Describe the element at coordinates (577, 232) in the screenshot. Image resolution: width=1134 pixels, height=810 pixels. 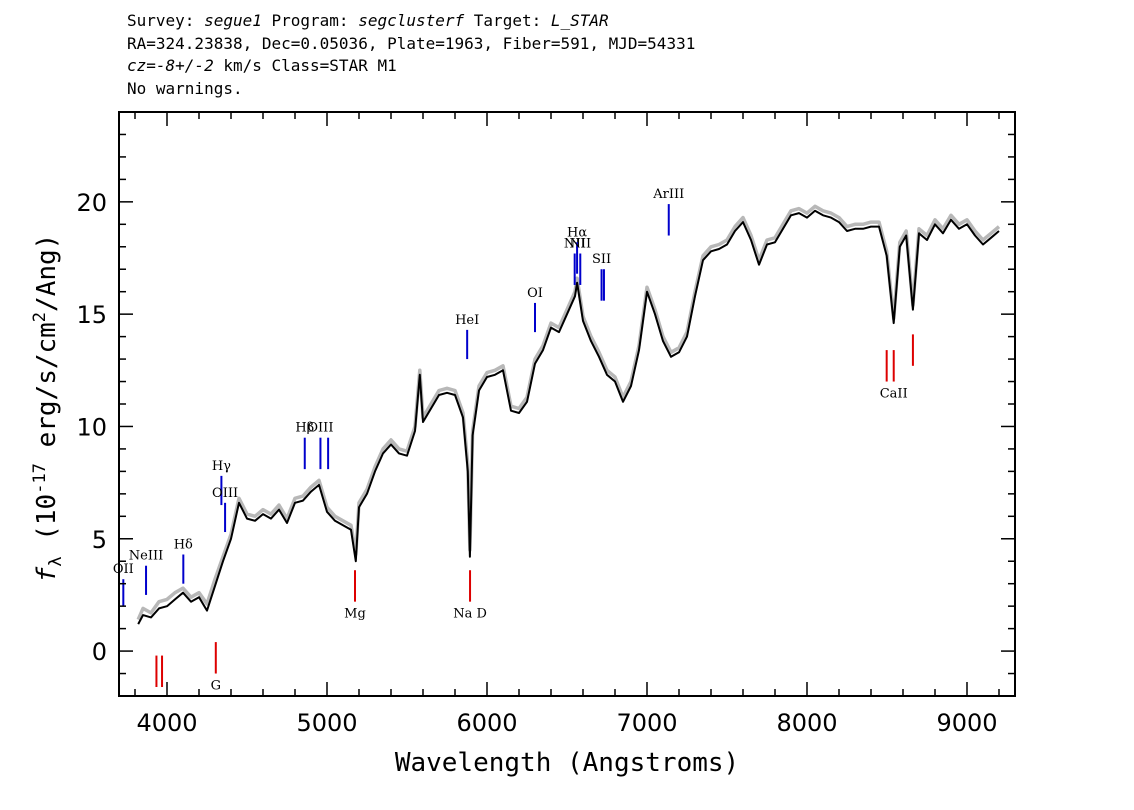
I see `emission-line-label: Hα` at that location.